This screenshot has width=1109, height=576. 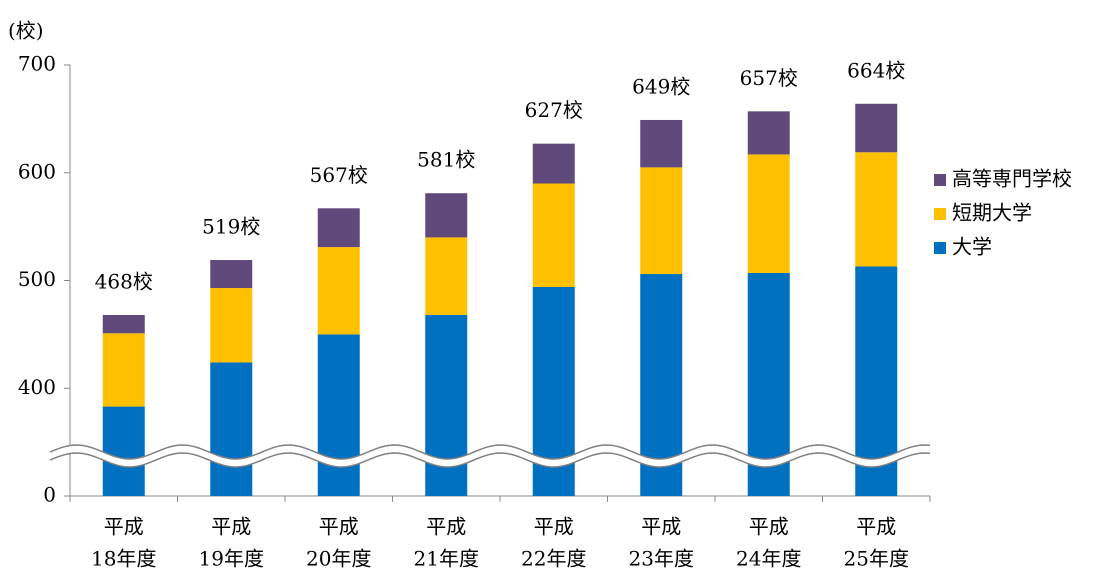 What do you see at coordinates (553, 559) in the screenshot?
I see `x-tick-label: 22年度` at bounding box center [553, 559].